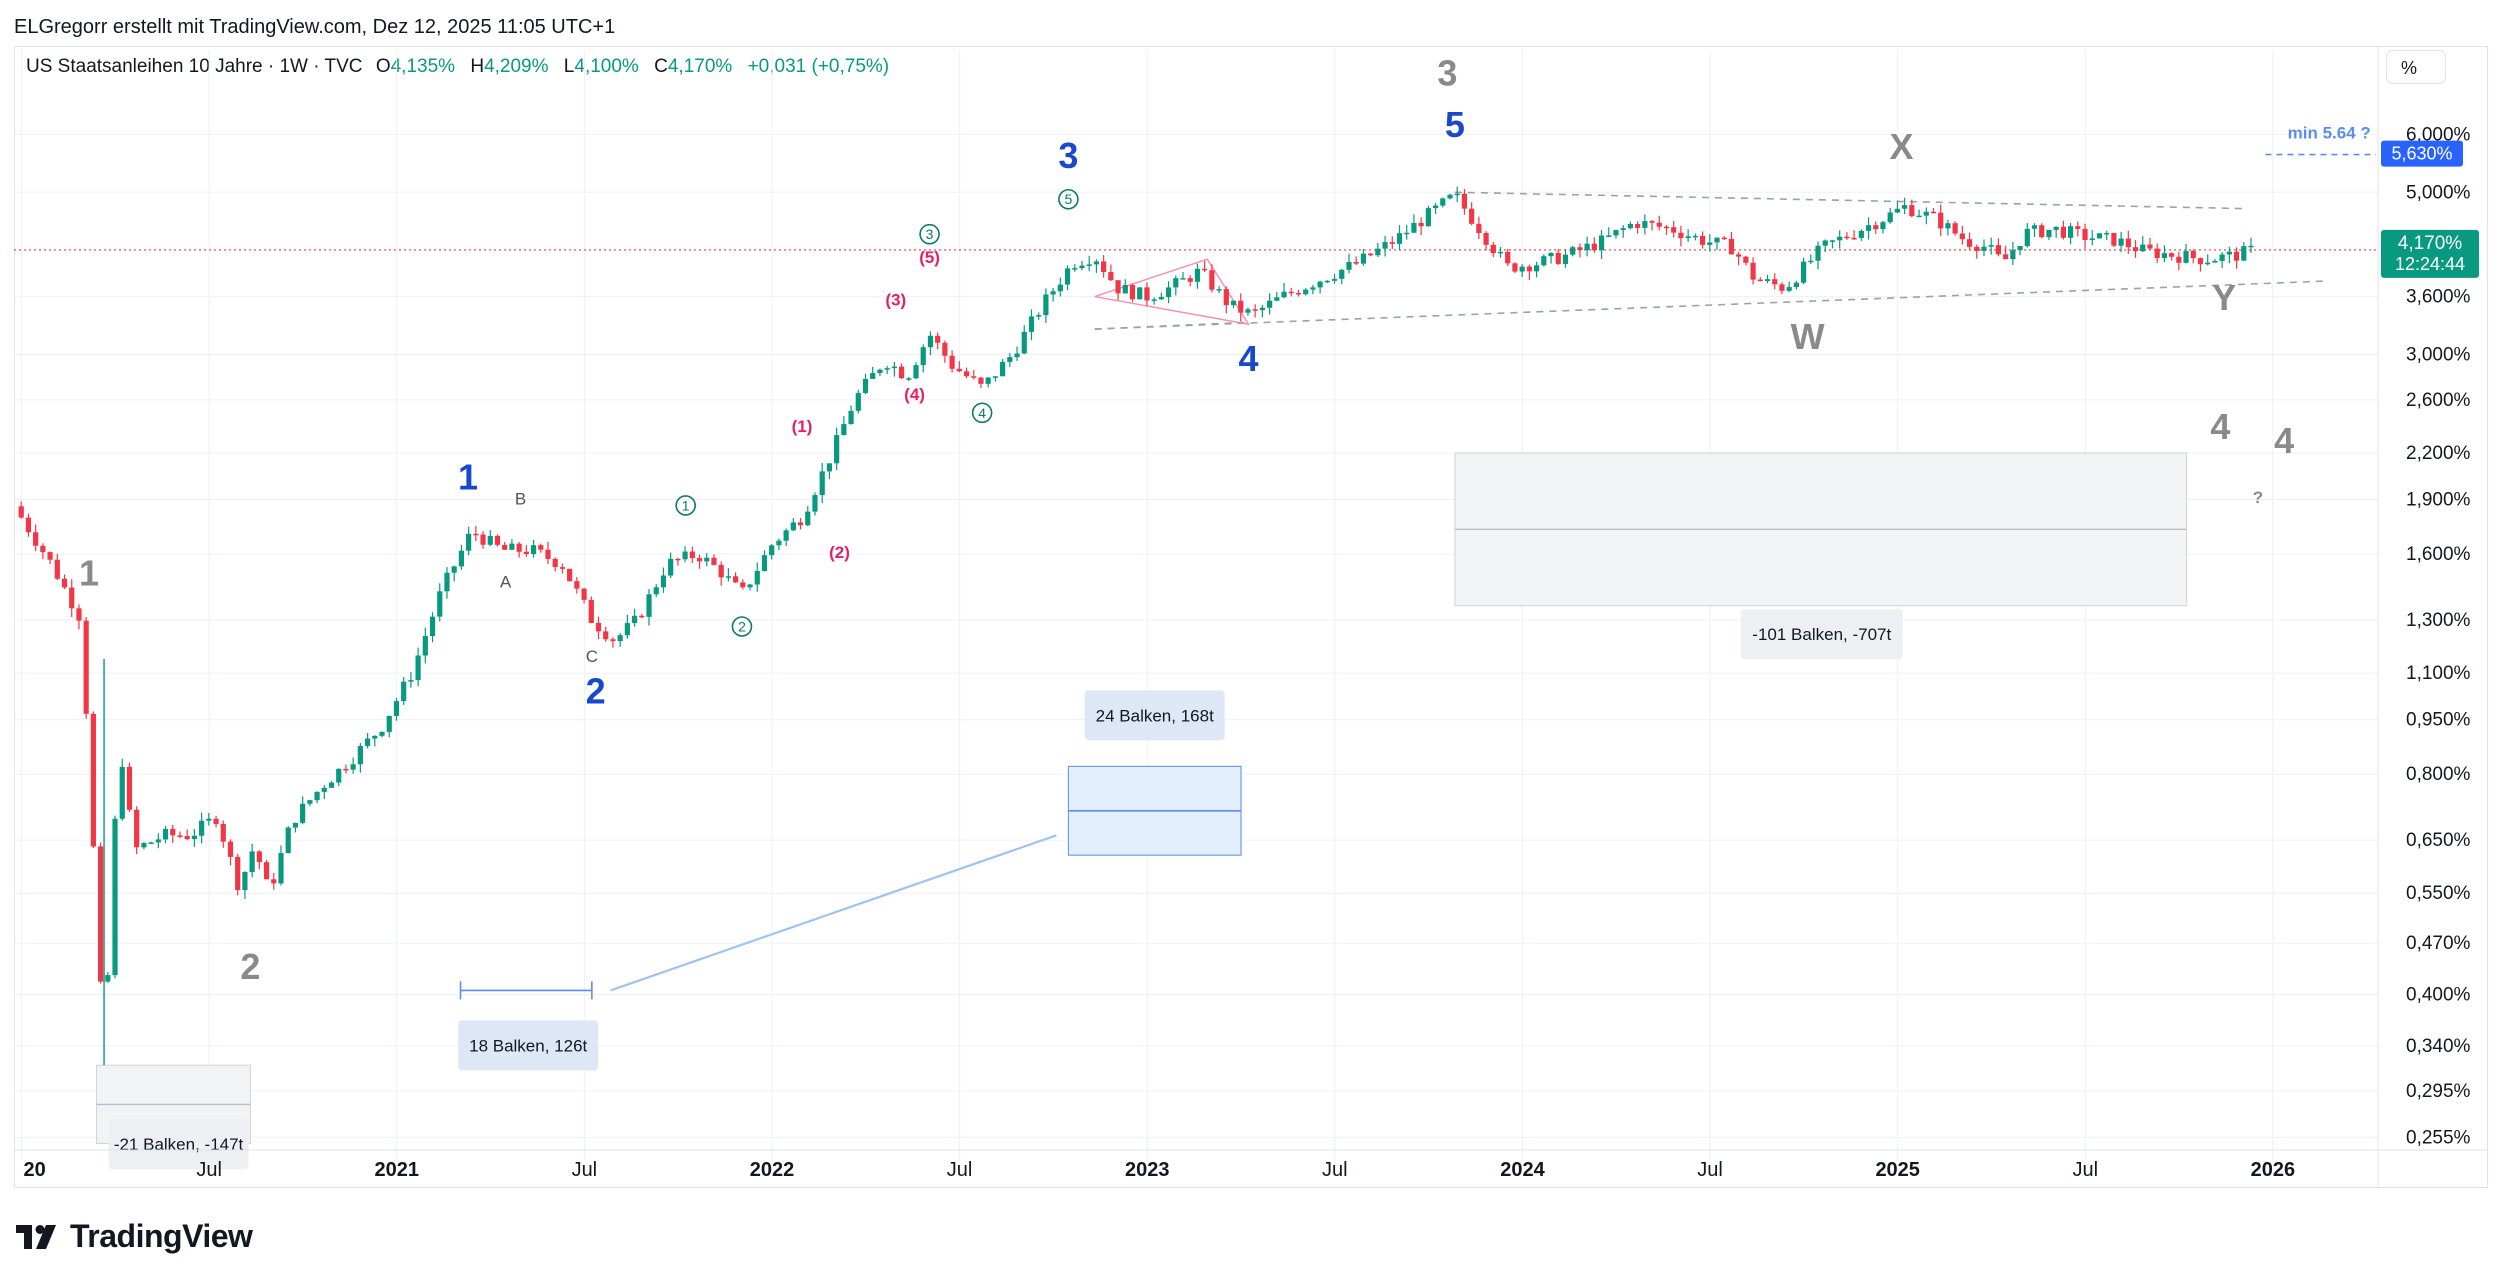 This screenshot has height=1280, width=2500. I want to click on current-price-tag-bg, so click(2430, 253).